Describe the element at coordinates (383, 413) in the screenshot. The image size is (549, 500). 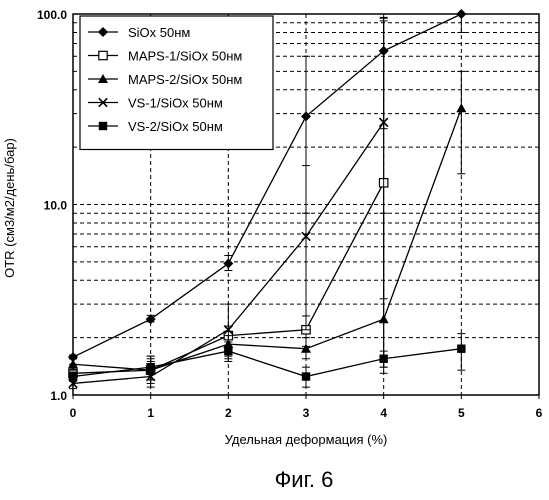
I see `x-tick-label: 4` at that location.